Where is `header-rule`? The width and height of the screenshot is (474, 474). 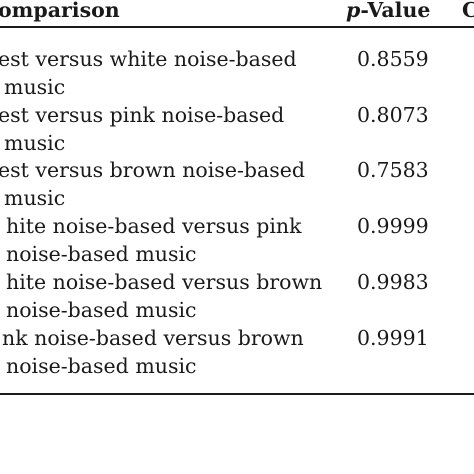 header-rule is located at coordinates (237, 27).